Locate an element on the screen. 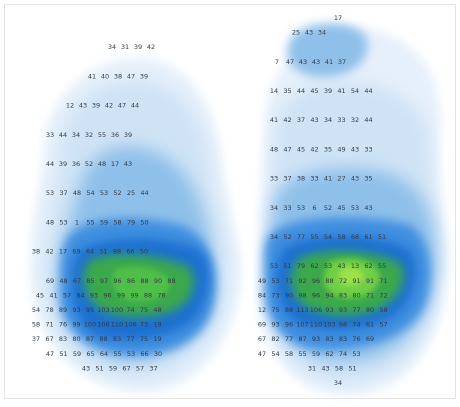  pressure-value: 33 is located at coordinates (287, 208).